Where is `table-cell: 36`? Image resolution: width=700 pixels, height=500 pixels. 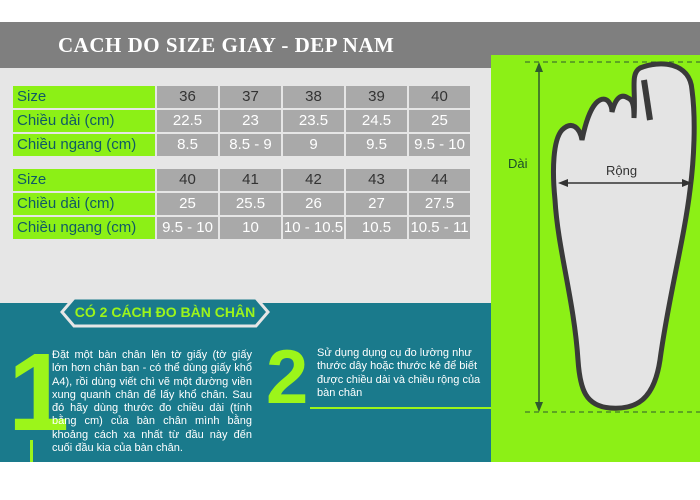
table-cell: 36 is located at coordinates (187, 97).